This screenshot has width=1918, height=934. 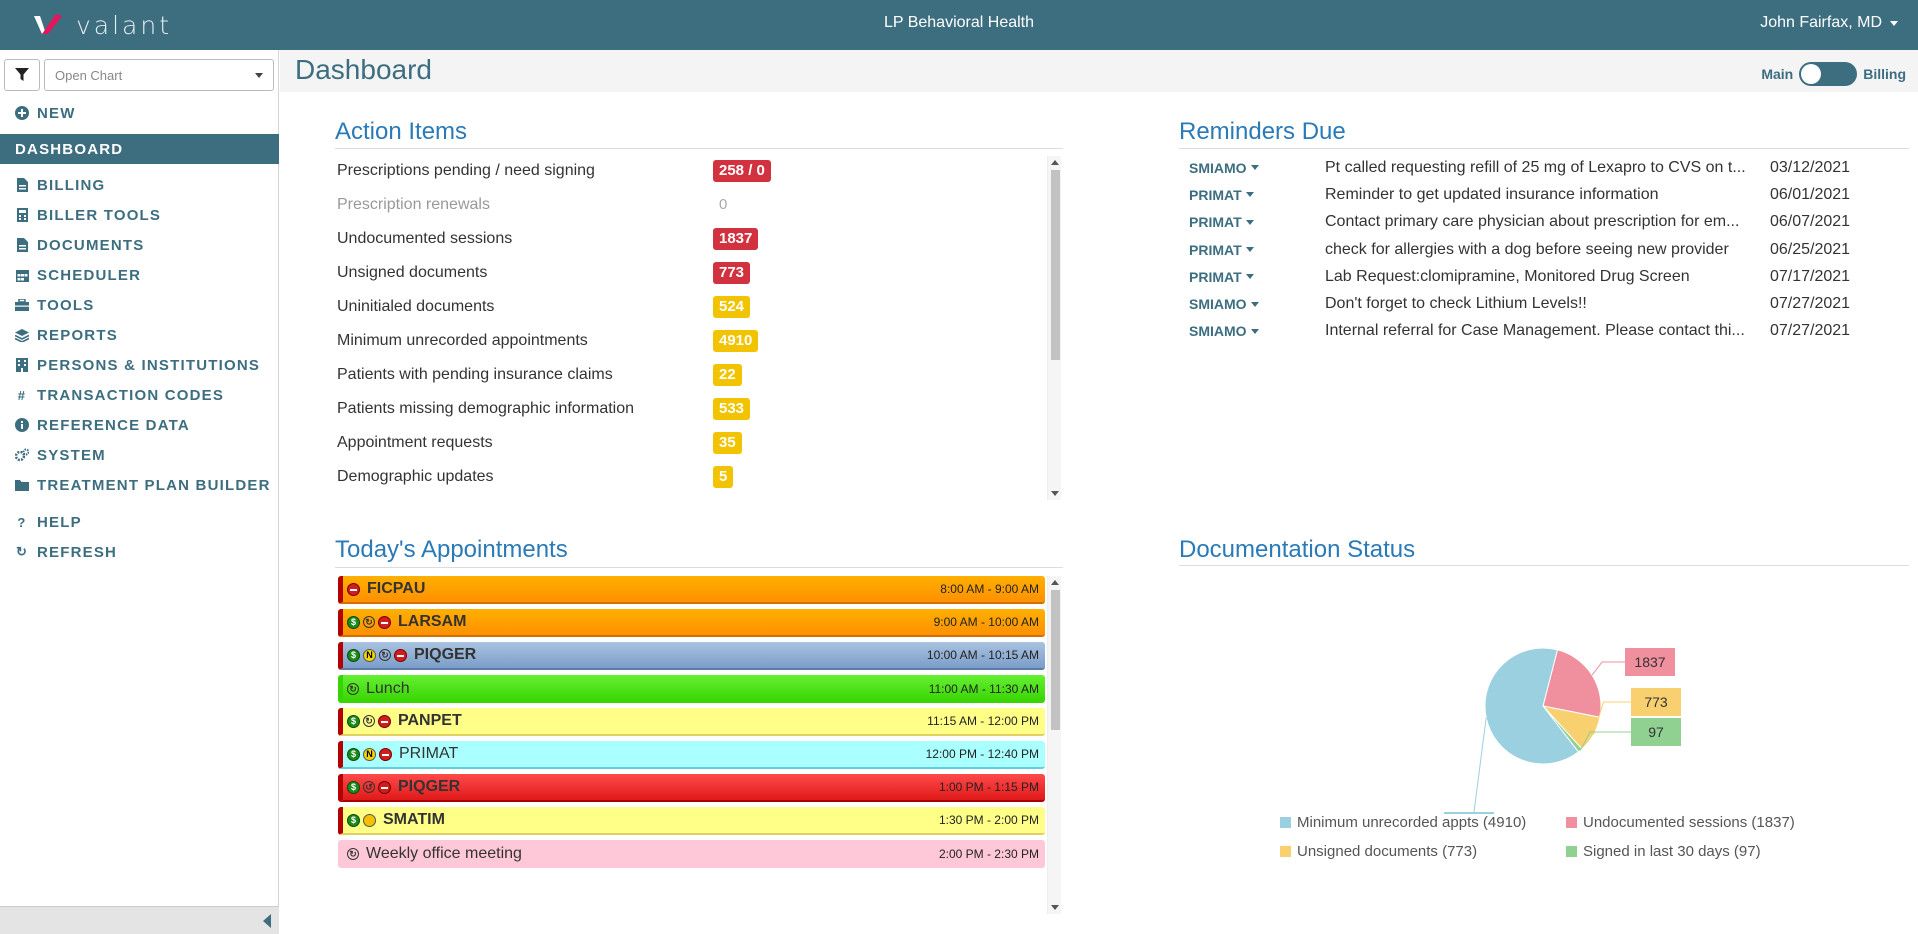 I want to click on legend-item: Undocumented sessions (1837), so click(x=1696, y=822).